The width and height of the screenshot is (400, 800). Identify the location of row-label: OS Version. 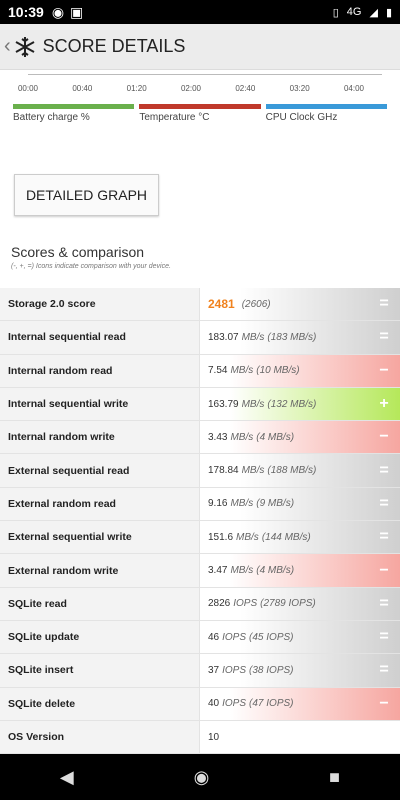
(100, 737).